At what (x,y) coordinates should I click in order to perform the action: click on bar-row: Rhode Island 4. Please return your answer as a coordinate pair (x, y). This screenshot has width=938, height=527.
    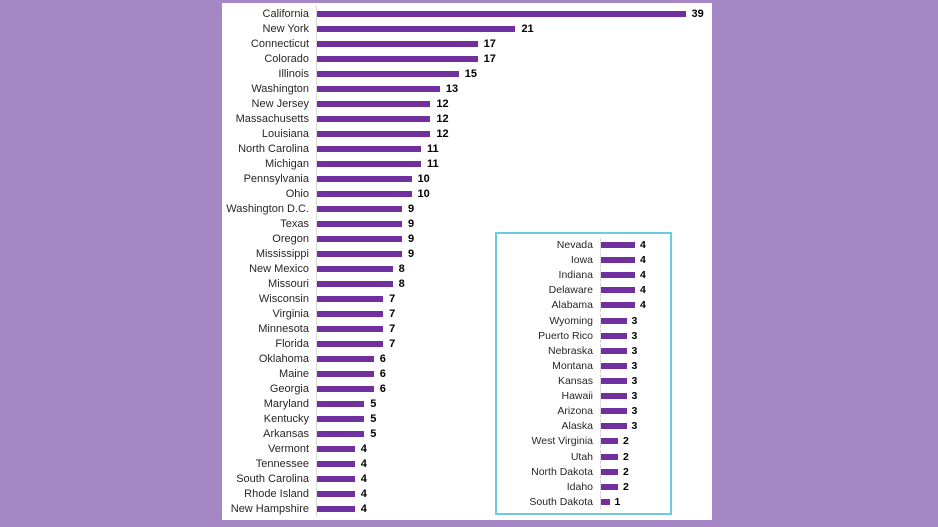
    Looking at the image, I should click on (467, 494).